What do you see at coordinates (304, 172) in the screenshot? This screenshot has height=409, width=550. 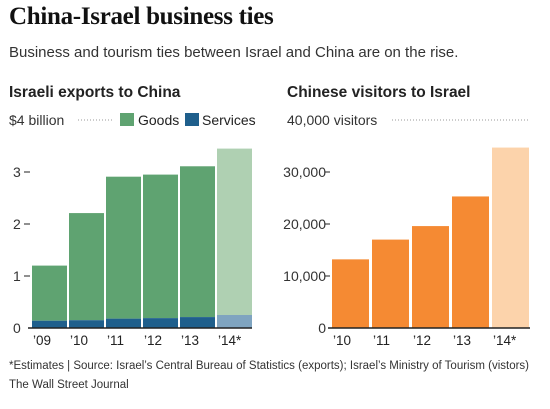 I see `visitors-y-tick-label: 30,000` at bounding box center [304, 172].